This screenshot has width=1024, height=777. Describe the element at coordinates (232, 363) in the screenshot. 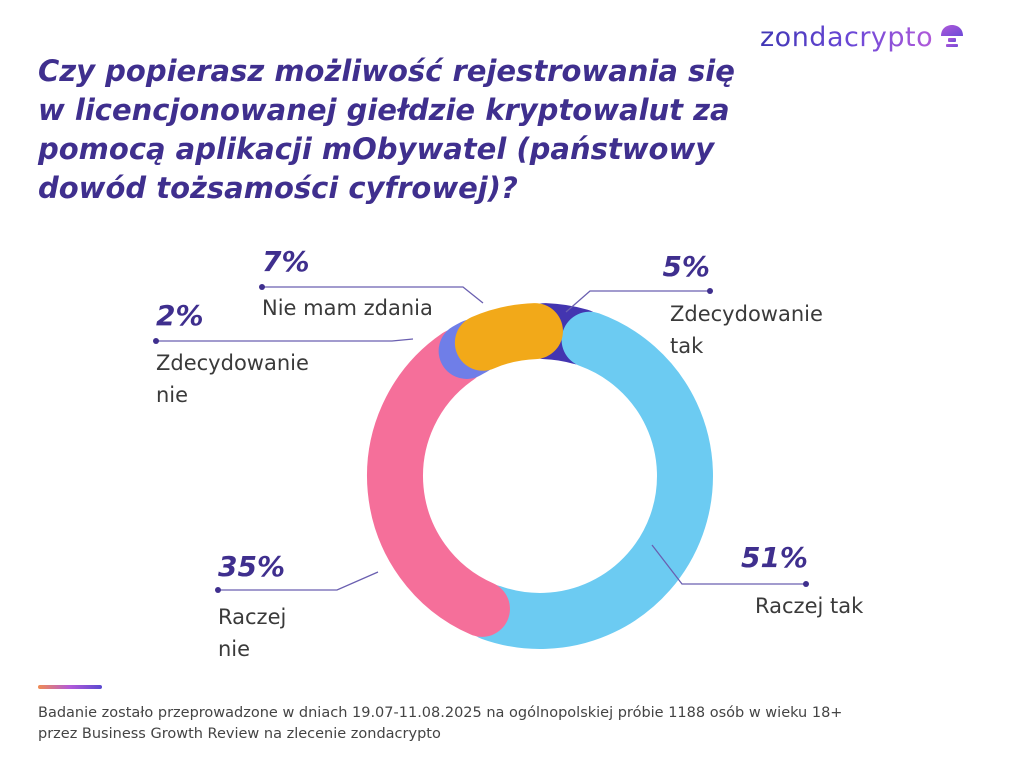

I see `callout-label-3: Zdecydowanie` at that location.